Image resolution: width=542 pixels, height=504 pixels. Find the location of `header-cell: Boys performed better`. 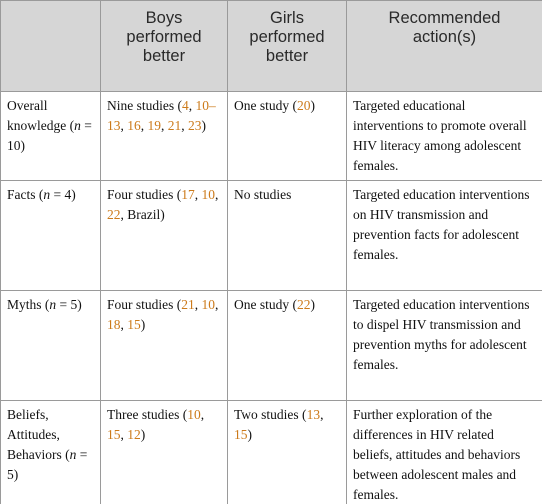

header-cell: Boys performed better is located at coordinates (164, 46).